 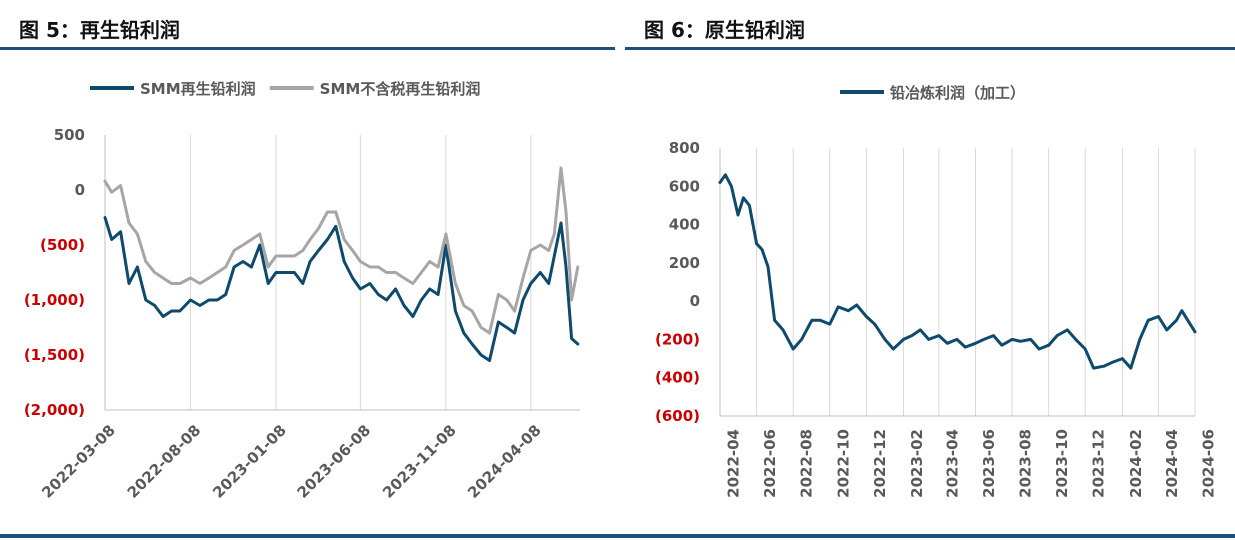 What do you see at coordinates (1062, 463) in the screenshot?
I see `x-tick-label: 2023-10` at bounding box center [1062, 463].